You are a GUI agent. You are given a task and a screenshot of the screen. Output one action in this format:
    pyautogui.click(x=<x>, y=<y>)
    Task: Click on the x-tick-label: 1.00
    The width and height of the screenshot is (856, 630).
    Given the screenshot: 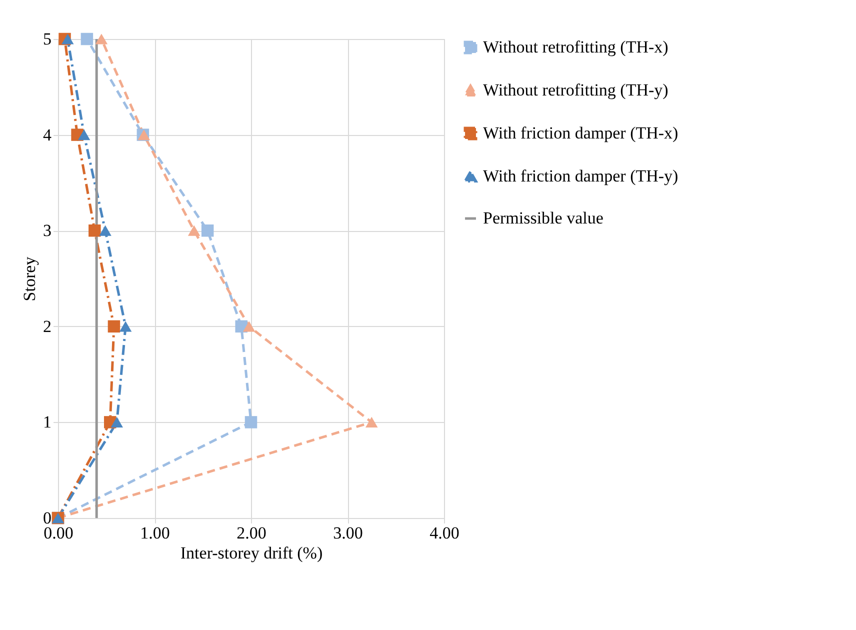 What is the action you would take?
    pyautogui.click(x=155, y=533)
    